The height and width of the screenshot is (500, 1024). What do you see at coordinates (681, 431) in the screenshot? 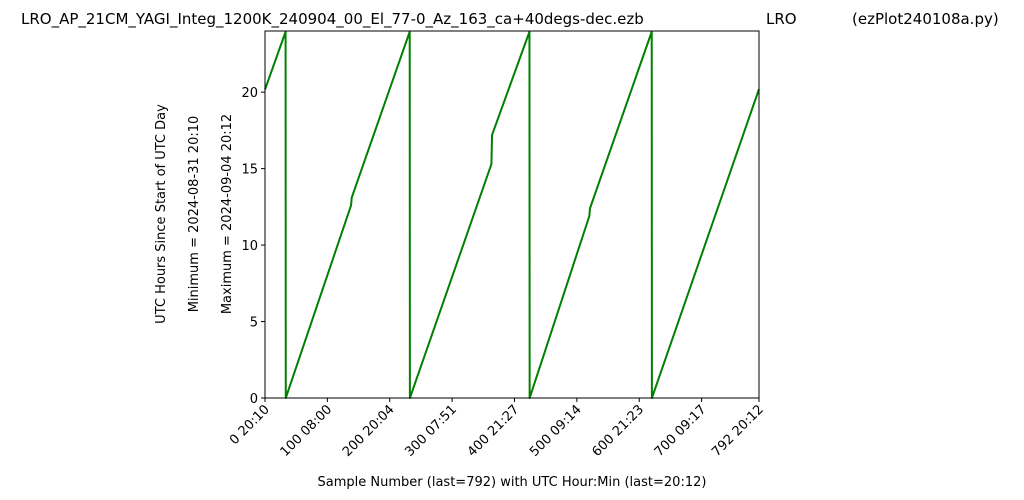
I see `x-tick-label: 700 09:17` at bounding box center [681, 431].